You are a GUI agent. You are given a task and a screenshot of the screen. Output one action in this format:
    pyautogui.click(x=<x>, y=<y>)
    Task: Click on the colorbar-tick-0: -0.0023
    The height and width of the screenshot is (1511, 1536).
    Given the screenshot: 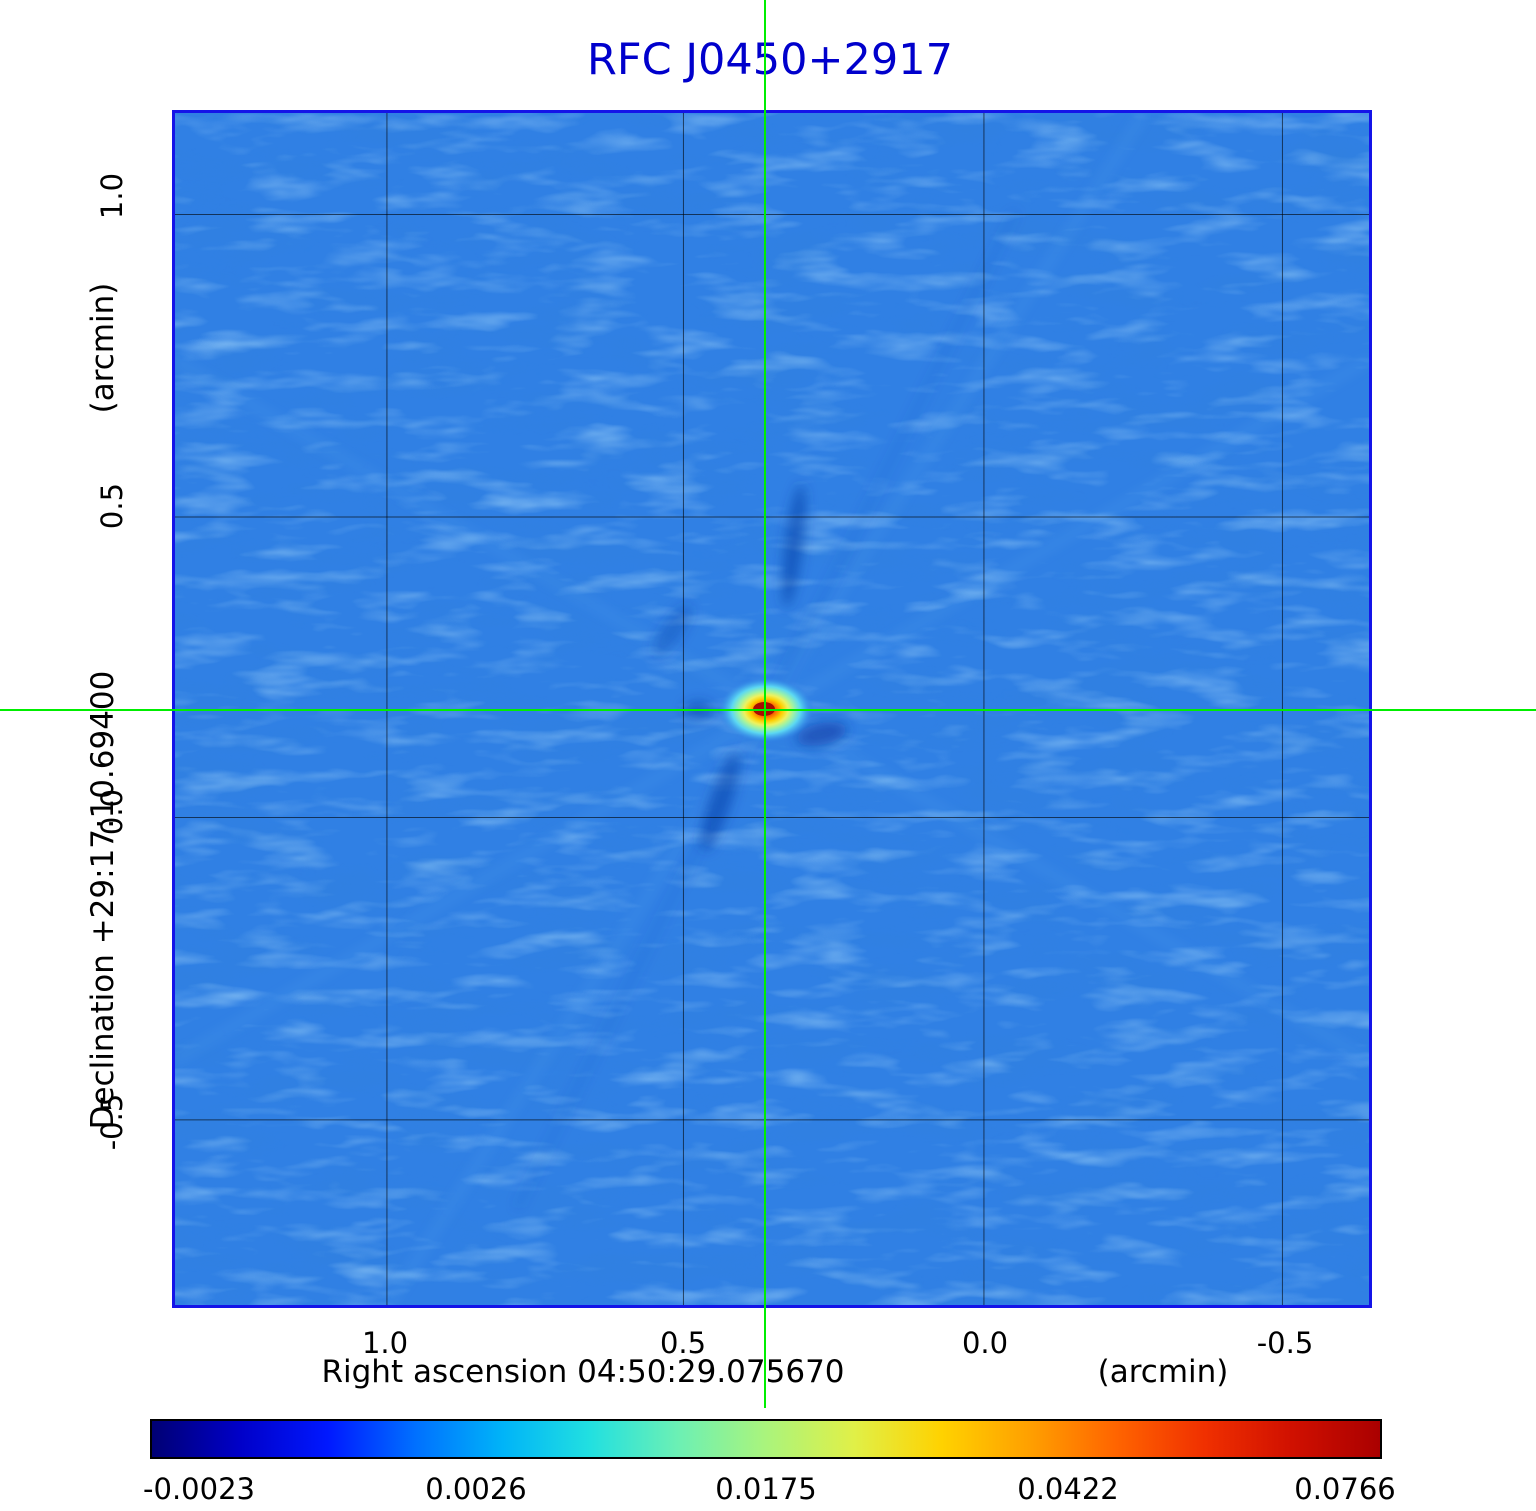 What is the action you would take?
    pyautogui.click(x=199, y=1489)
    